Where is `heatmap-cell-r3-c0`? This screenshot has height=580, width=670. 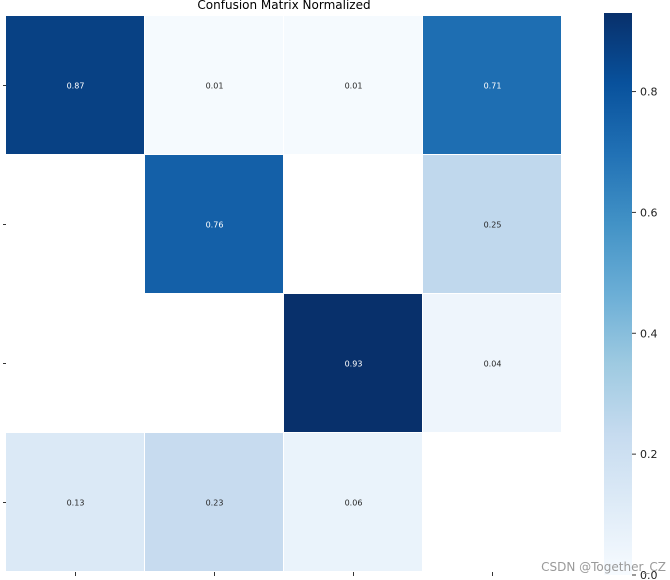
heatmap-cell-r3-c0 is located at coordinates (75, 502).